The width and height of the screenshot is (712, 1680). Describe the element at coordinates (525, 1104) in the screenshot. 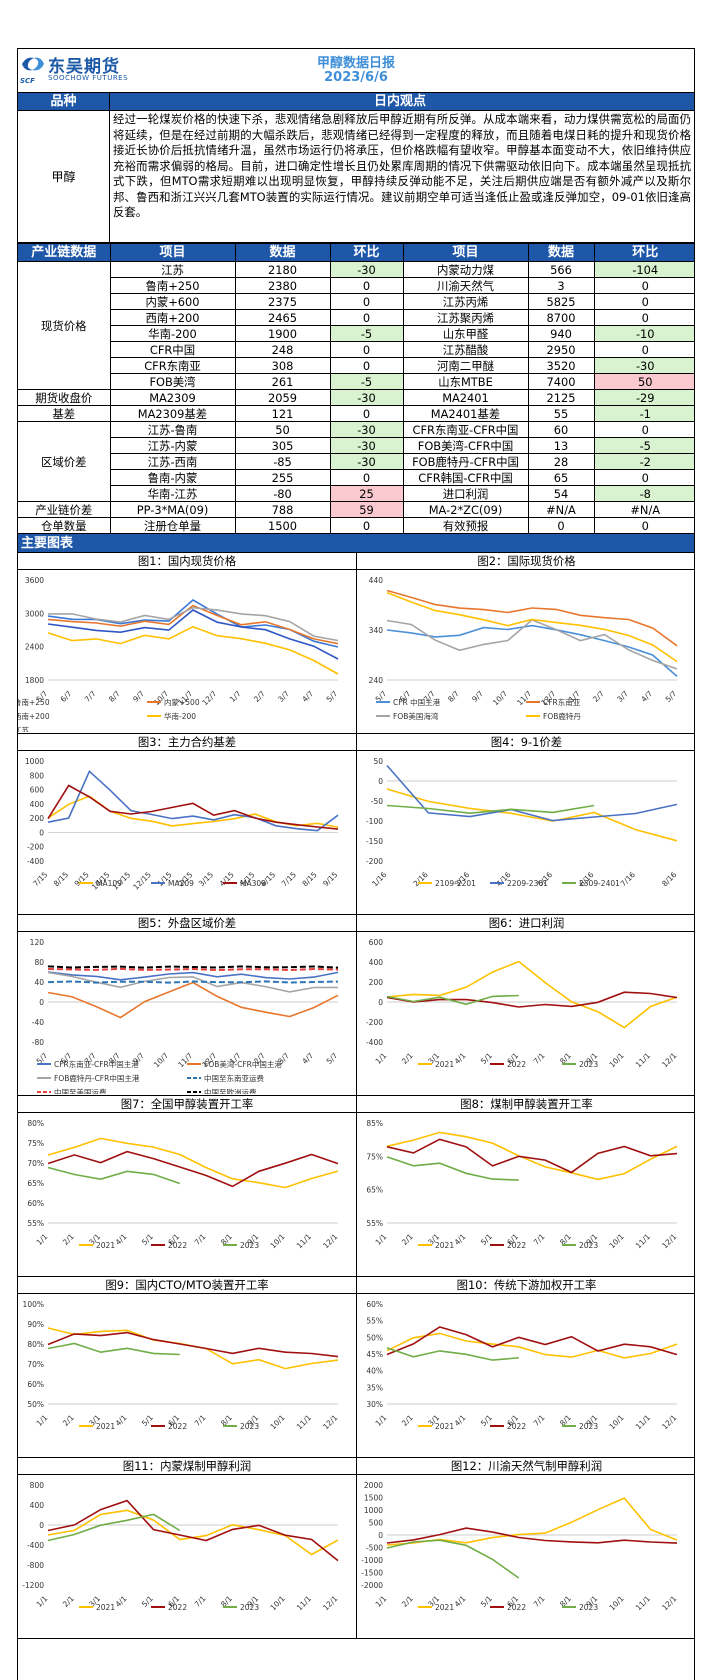

I see `chart-title: 图8：煤制甲醇装置开工率` at that location.